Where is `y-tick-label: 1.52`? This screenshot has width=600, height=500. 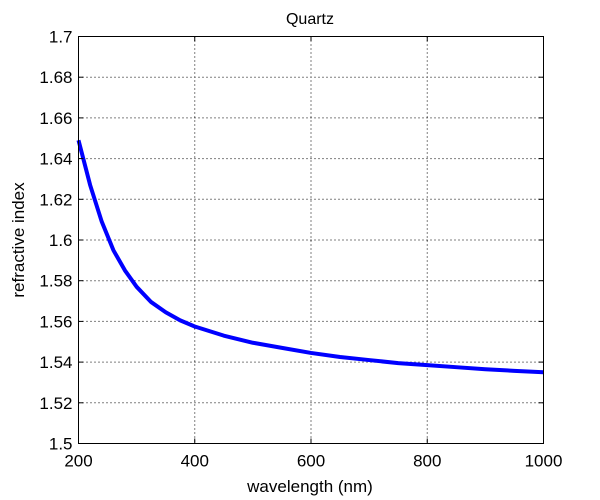
y-tick-label: 1.52 is located at coordinates (55, 403).